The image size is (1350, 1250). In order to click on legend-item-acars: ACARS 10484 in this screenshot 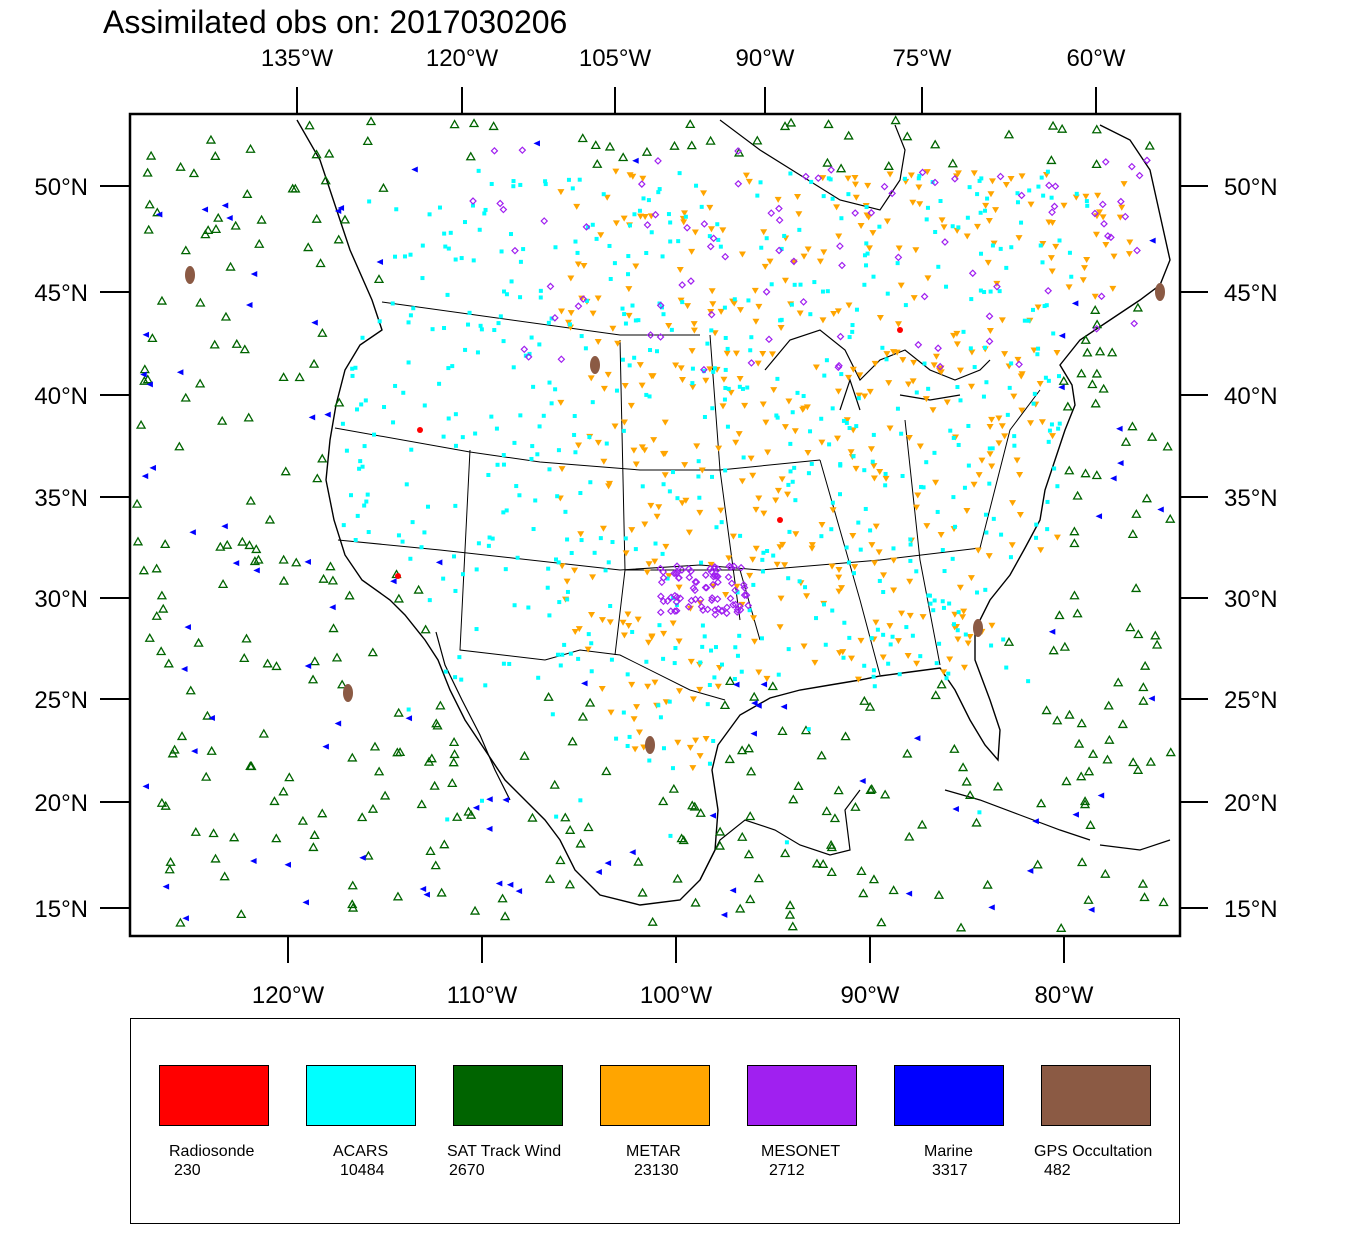, I will do `click(381, 1122)`.